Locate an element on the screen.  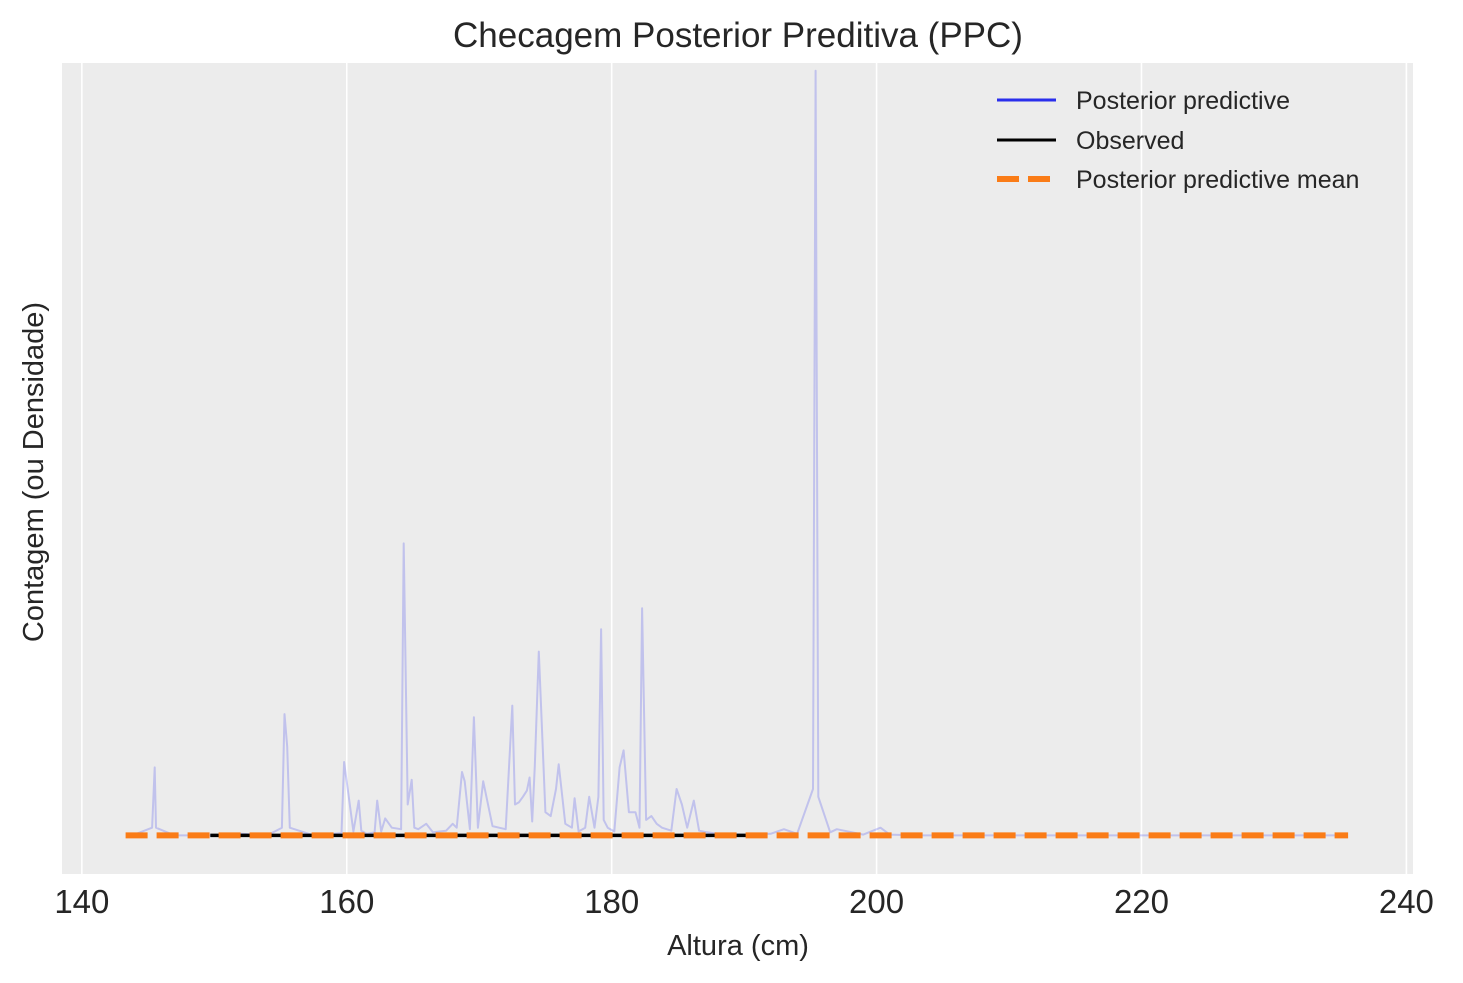
x-tick-240: 240 is located at coordinates (1406, 901).